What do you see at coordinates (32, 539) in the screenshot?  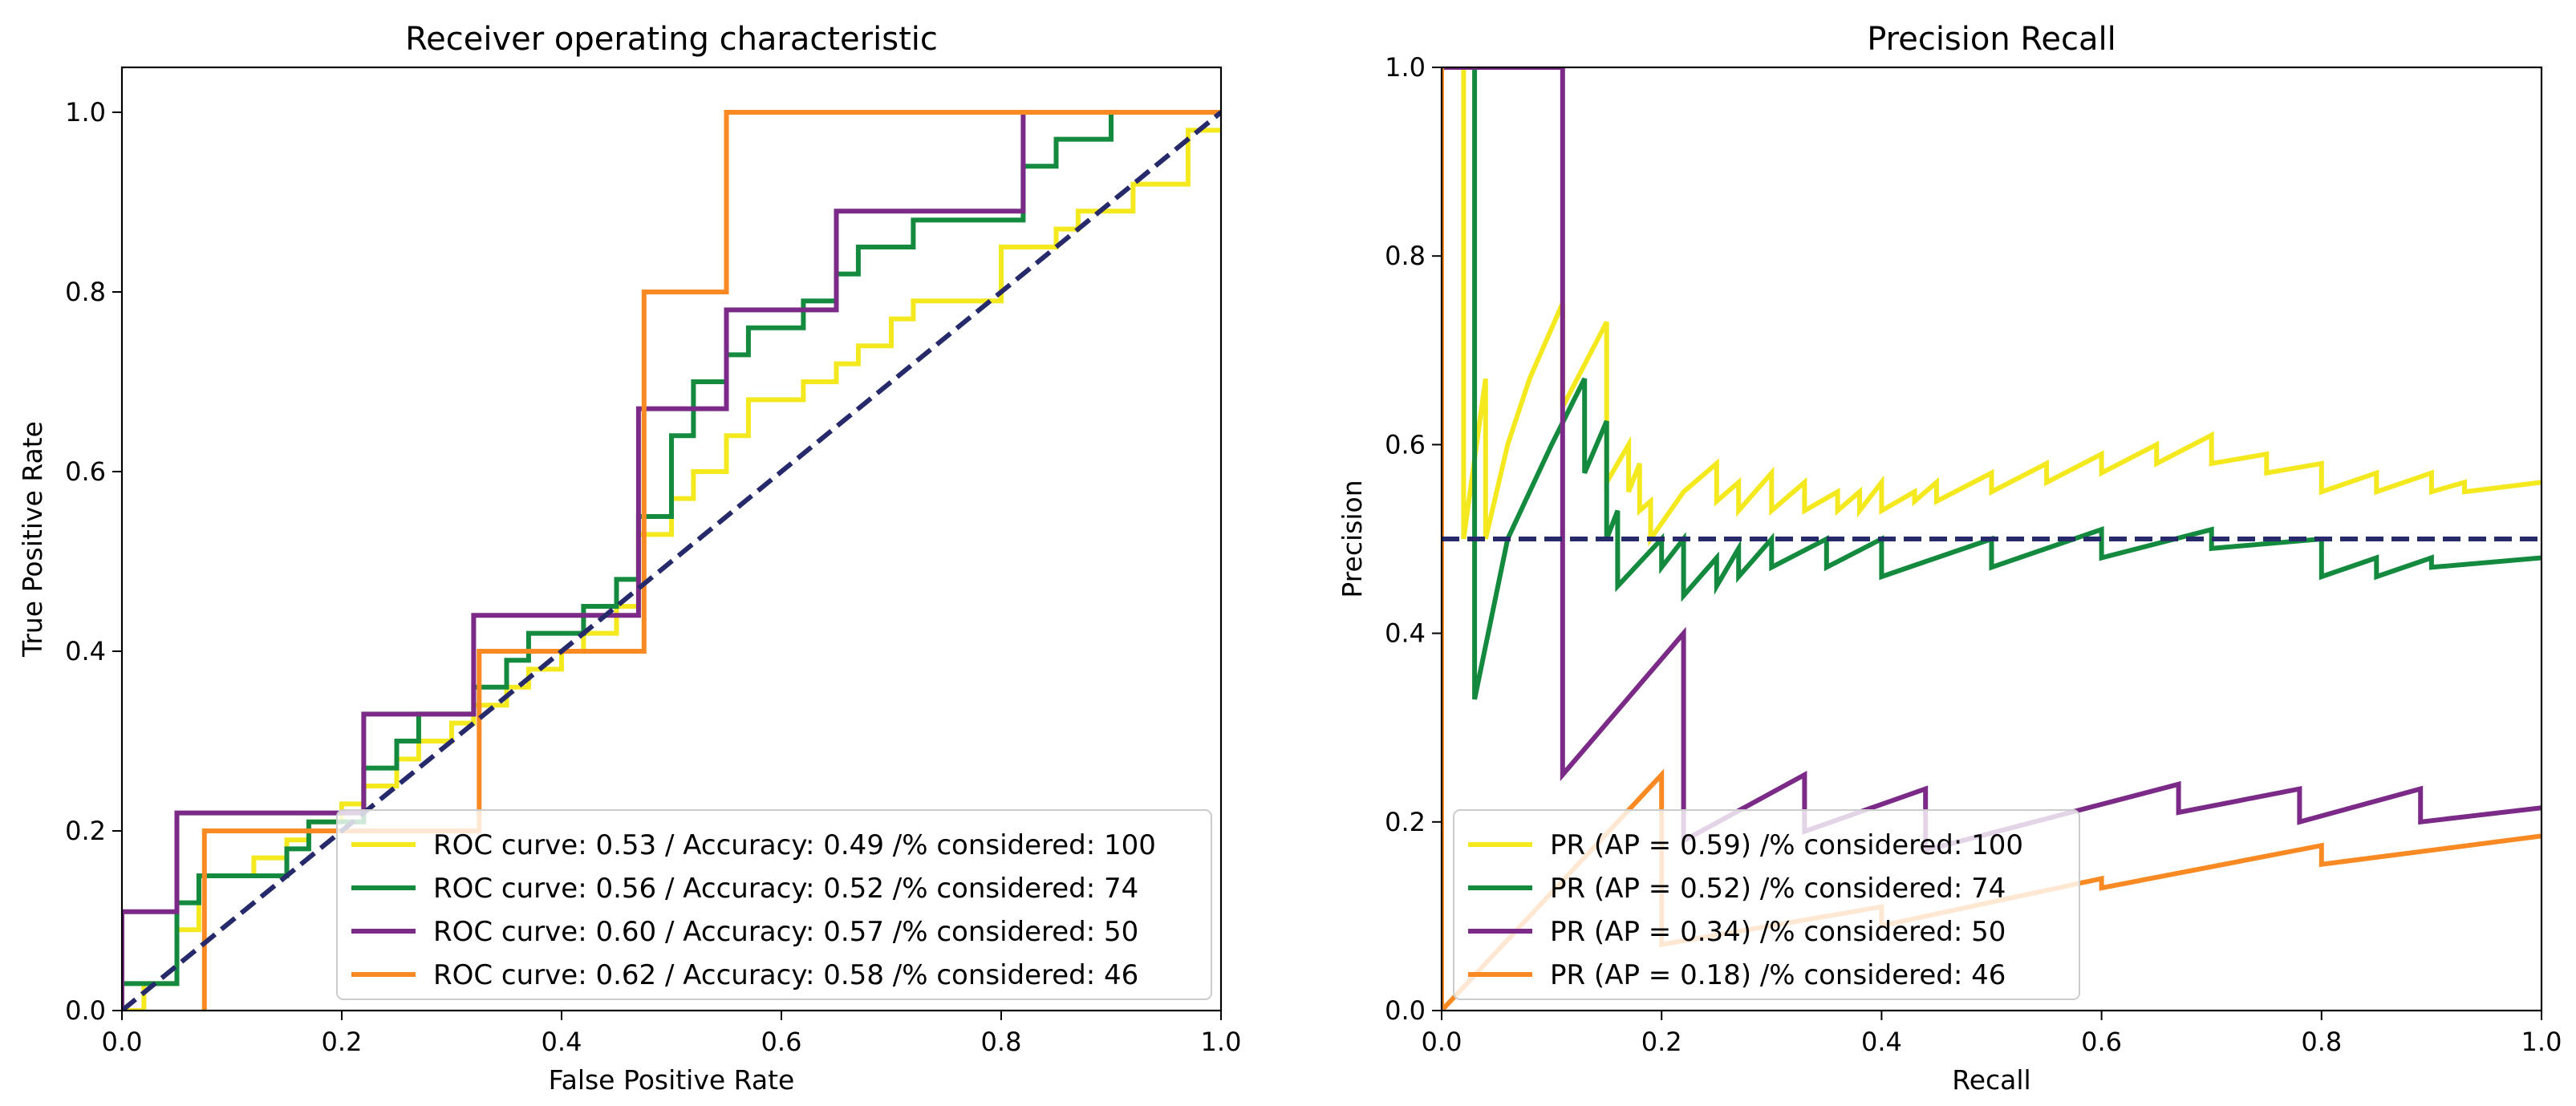 I see `y-axis-label: True Positive Rate` at bounding box center [32, 539].